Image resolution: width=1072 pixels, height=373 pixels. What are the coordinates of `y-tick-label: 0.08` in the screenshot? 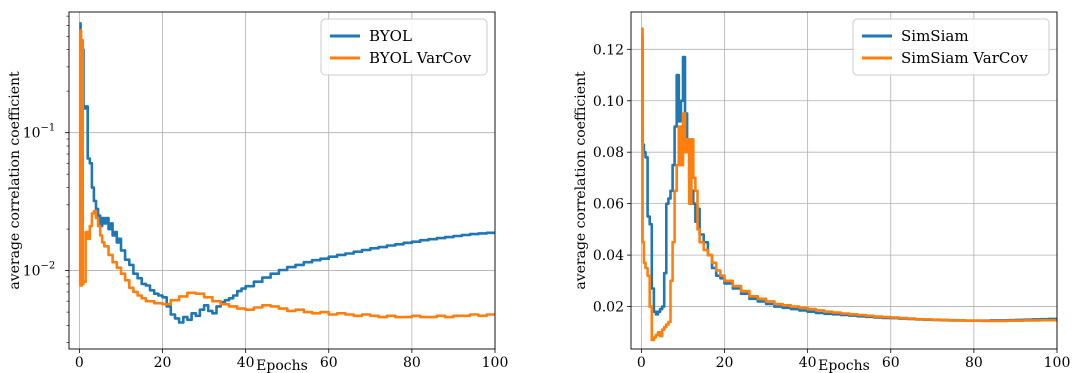 It's located at (608, 153).